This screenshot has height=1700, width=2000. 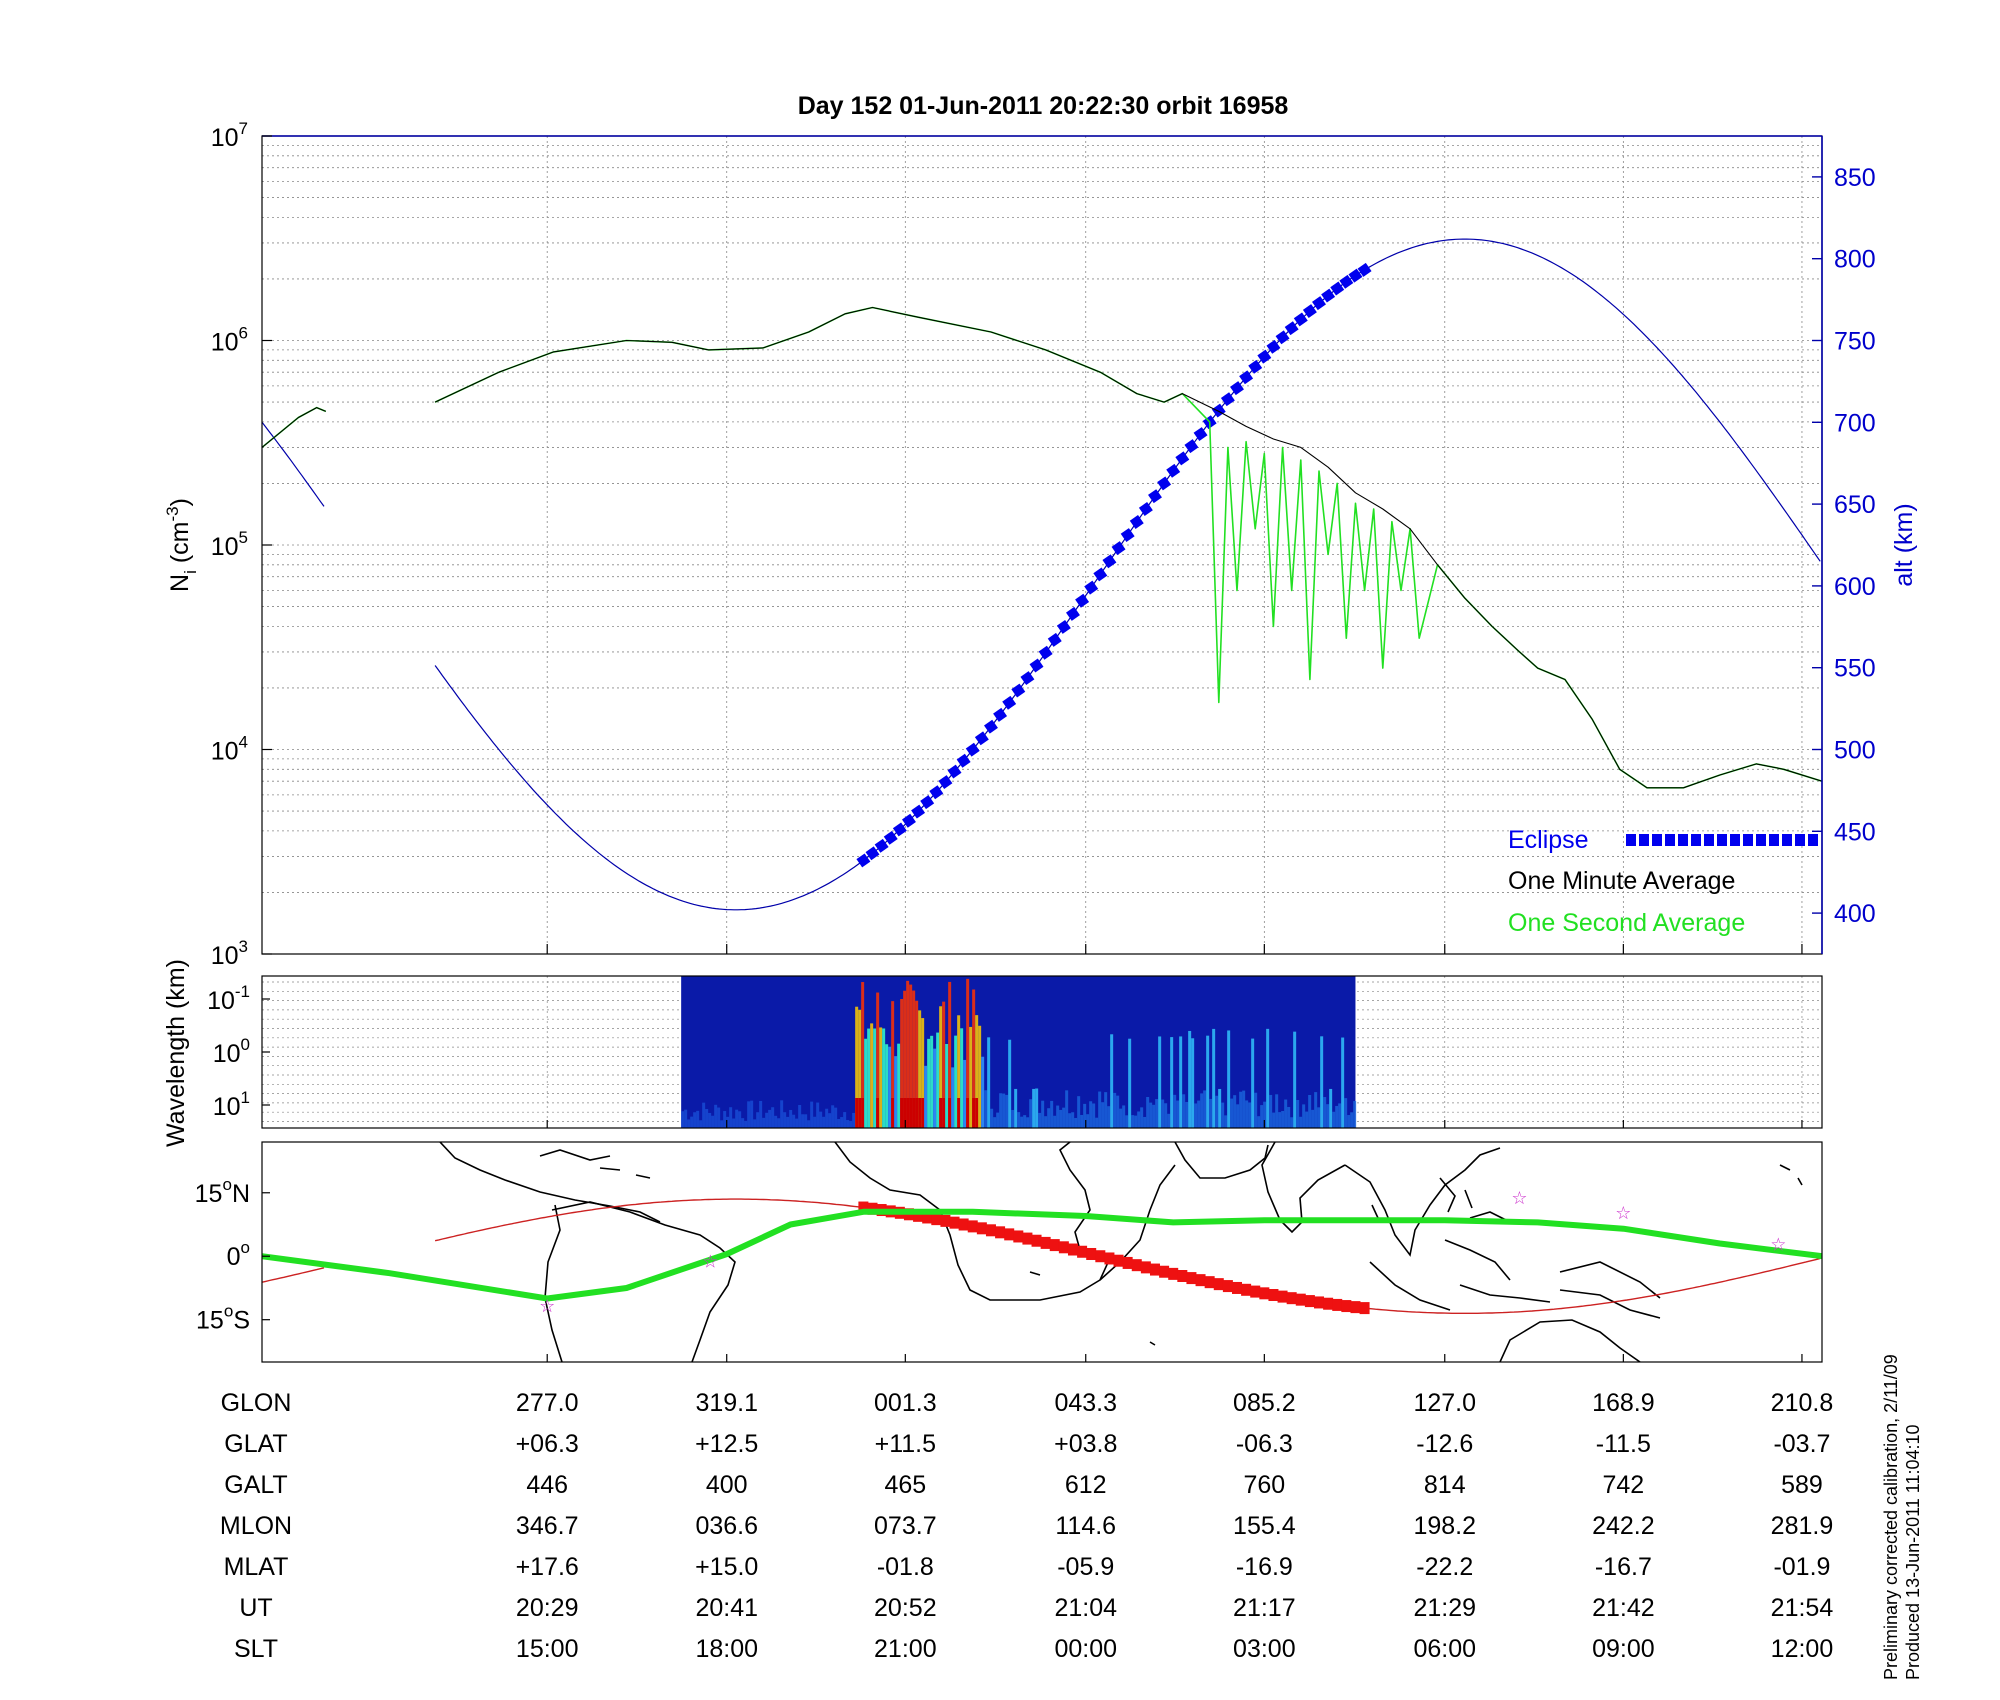 What do you see at coordinates (229, 544) in the screenshot?
I see `left-tick-label: 105` at bounding box center [229, 544].